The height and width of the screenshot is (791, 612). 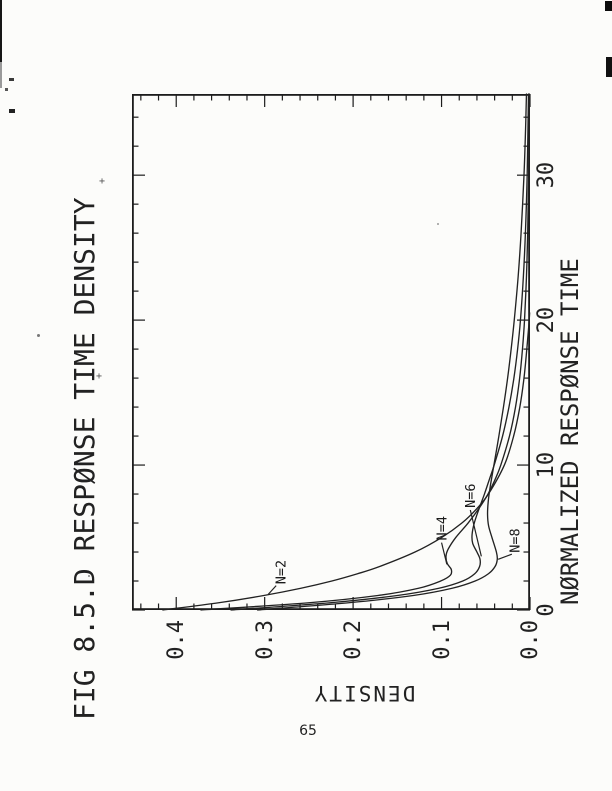 I want to click on y-tick-label-0.2: 0.2, so click(x=354, y=640).